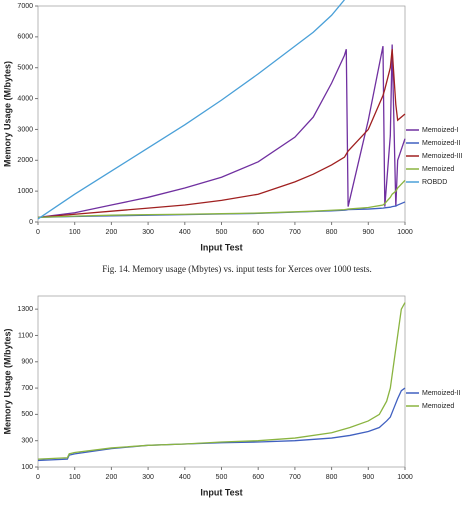 This screenshot has height=515, width=474. What do you see at coordinates (31, 222) in the screenshot?
I see `y-tick-label: 0` at bounding box center [31, 222].